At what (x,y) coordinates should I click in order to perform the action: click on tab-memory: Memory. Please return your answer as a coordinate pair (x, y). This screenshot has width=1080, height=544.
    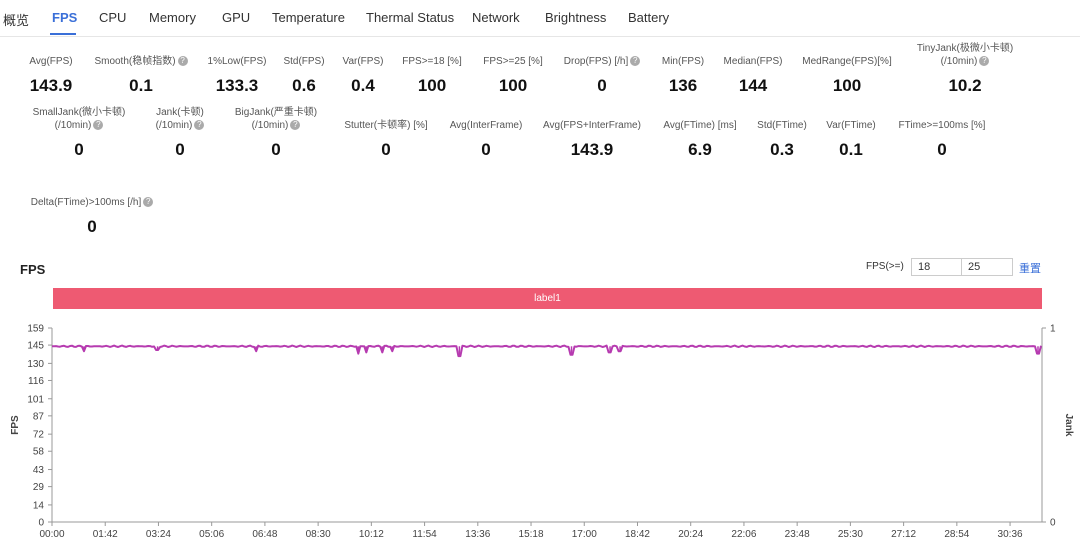
    Looking at the image, I should click on (172, 17).